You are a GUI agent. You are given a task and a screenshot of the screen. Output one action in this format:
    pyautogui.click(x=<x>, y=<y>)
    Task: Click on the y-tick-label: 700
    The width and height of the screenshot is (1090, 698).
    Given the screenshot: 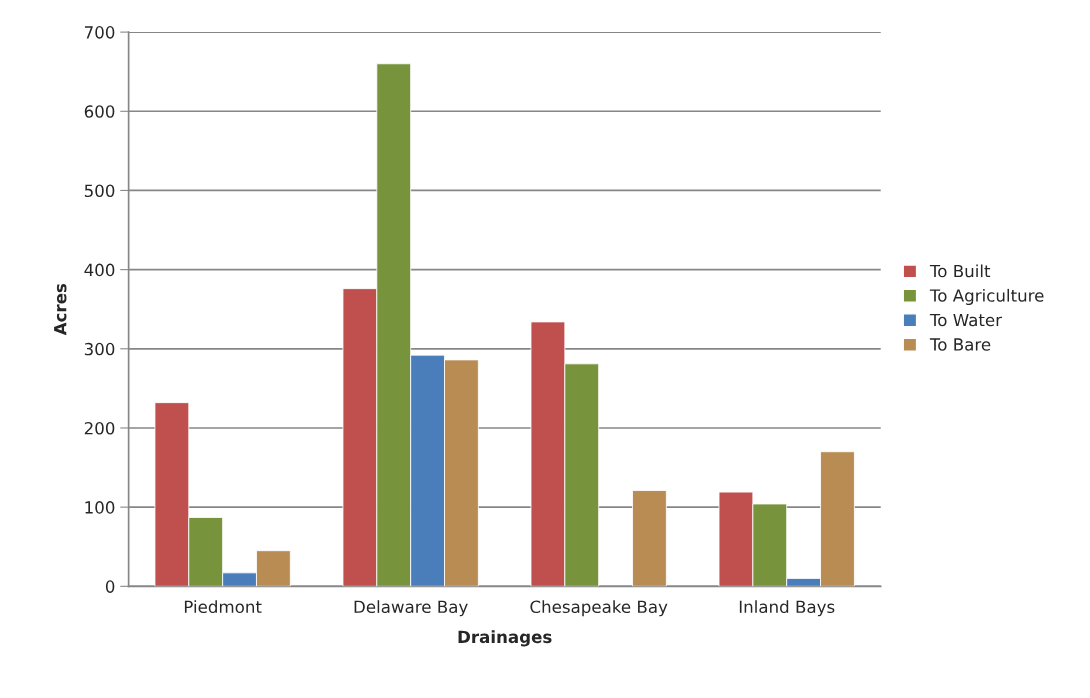 What is the action you would take?
    pyautogui.click(x=99, y=32)
    